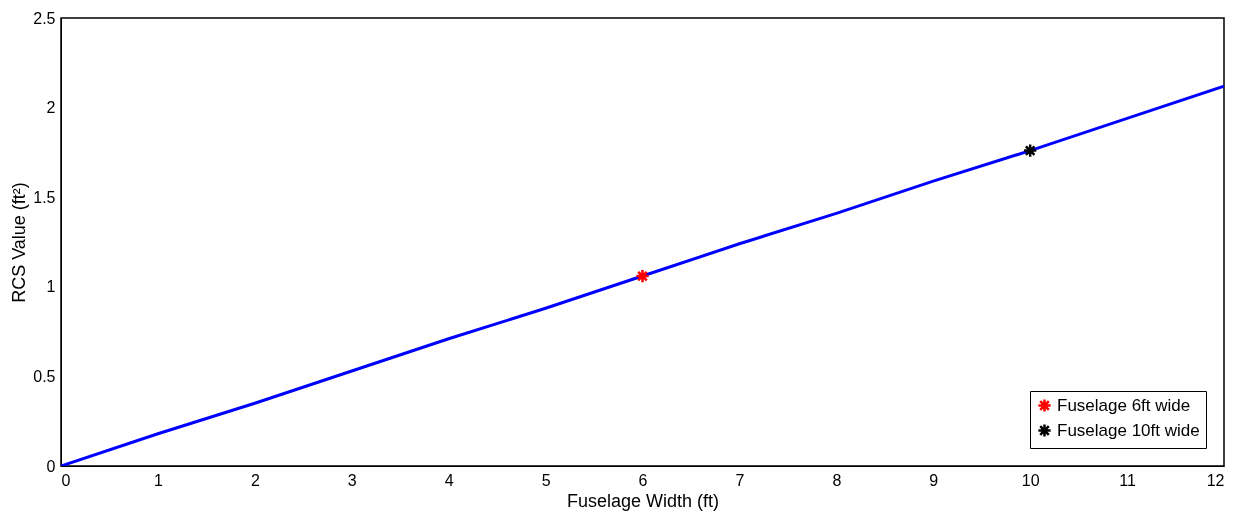 The image size is (1251, 514). I want to click on y-tick-label: 0.5, so click(44, 376).